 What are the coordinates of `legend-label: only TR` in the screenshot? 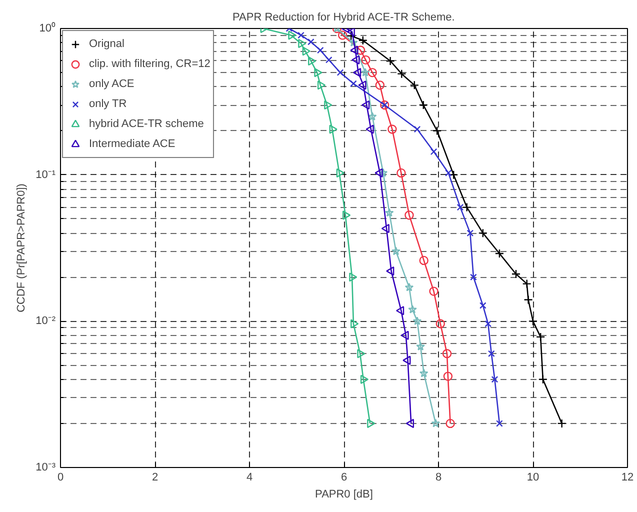 It's located at (108, 104).